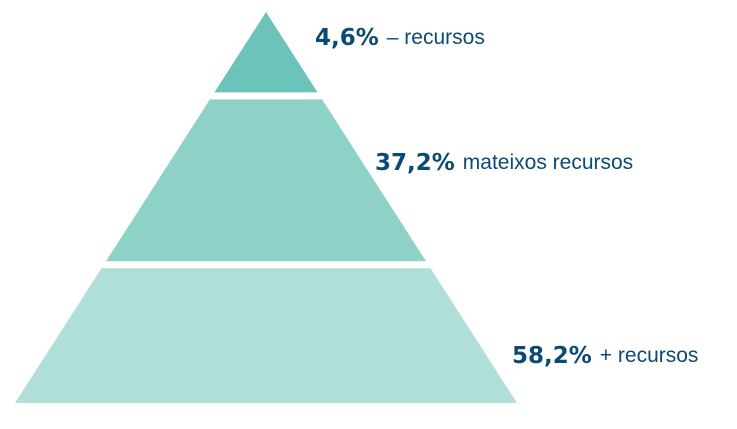  I want to click on category-label: mateixos recursos, so click(548, 162).